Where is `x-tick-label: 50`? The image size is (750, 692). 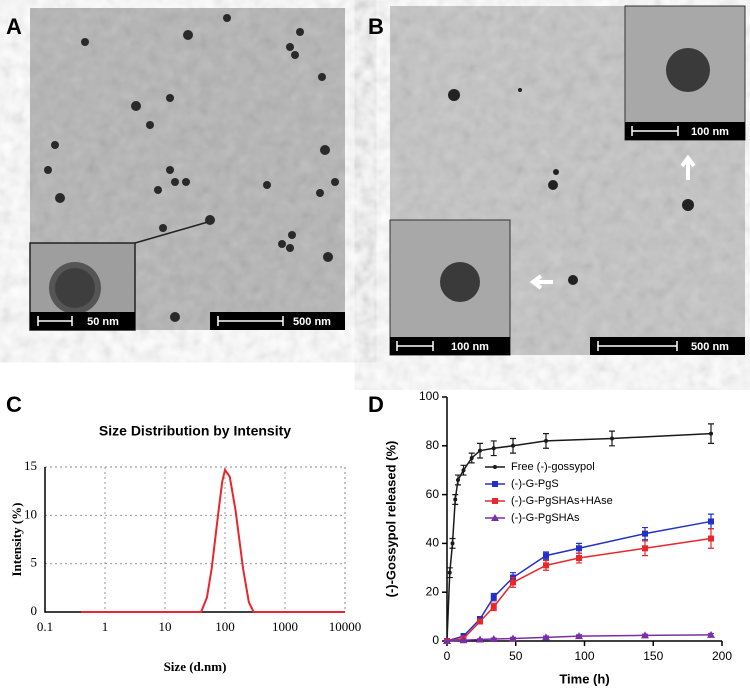
x-tick-label: 50 is located at coordinates (516, 656).